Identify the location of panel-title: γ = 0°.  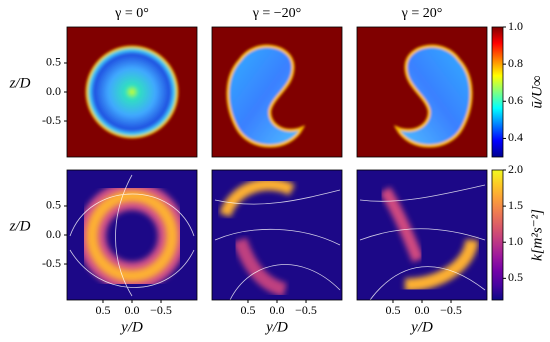
(131, 13).